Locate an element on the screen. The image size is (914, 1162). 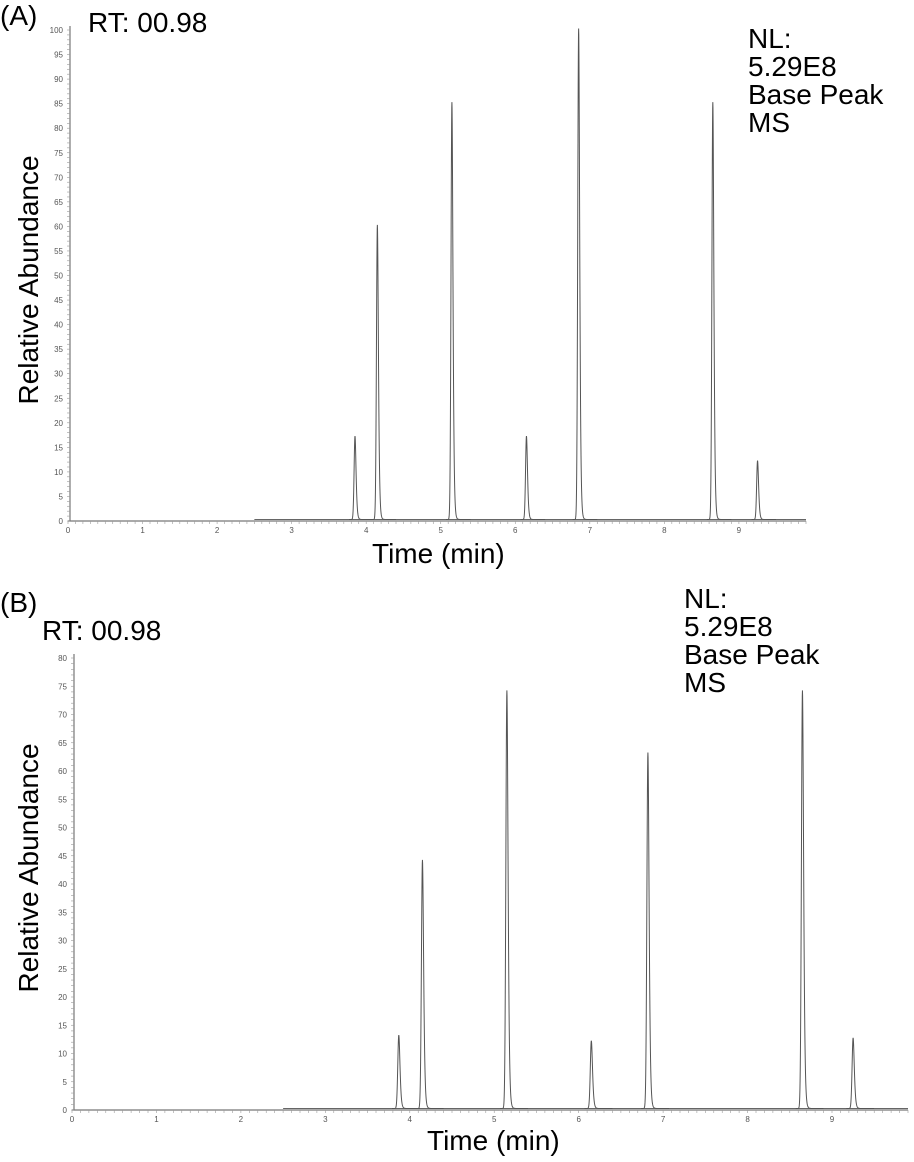
y-tick-label: 100 is located at coordinates (57, 30).